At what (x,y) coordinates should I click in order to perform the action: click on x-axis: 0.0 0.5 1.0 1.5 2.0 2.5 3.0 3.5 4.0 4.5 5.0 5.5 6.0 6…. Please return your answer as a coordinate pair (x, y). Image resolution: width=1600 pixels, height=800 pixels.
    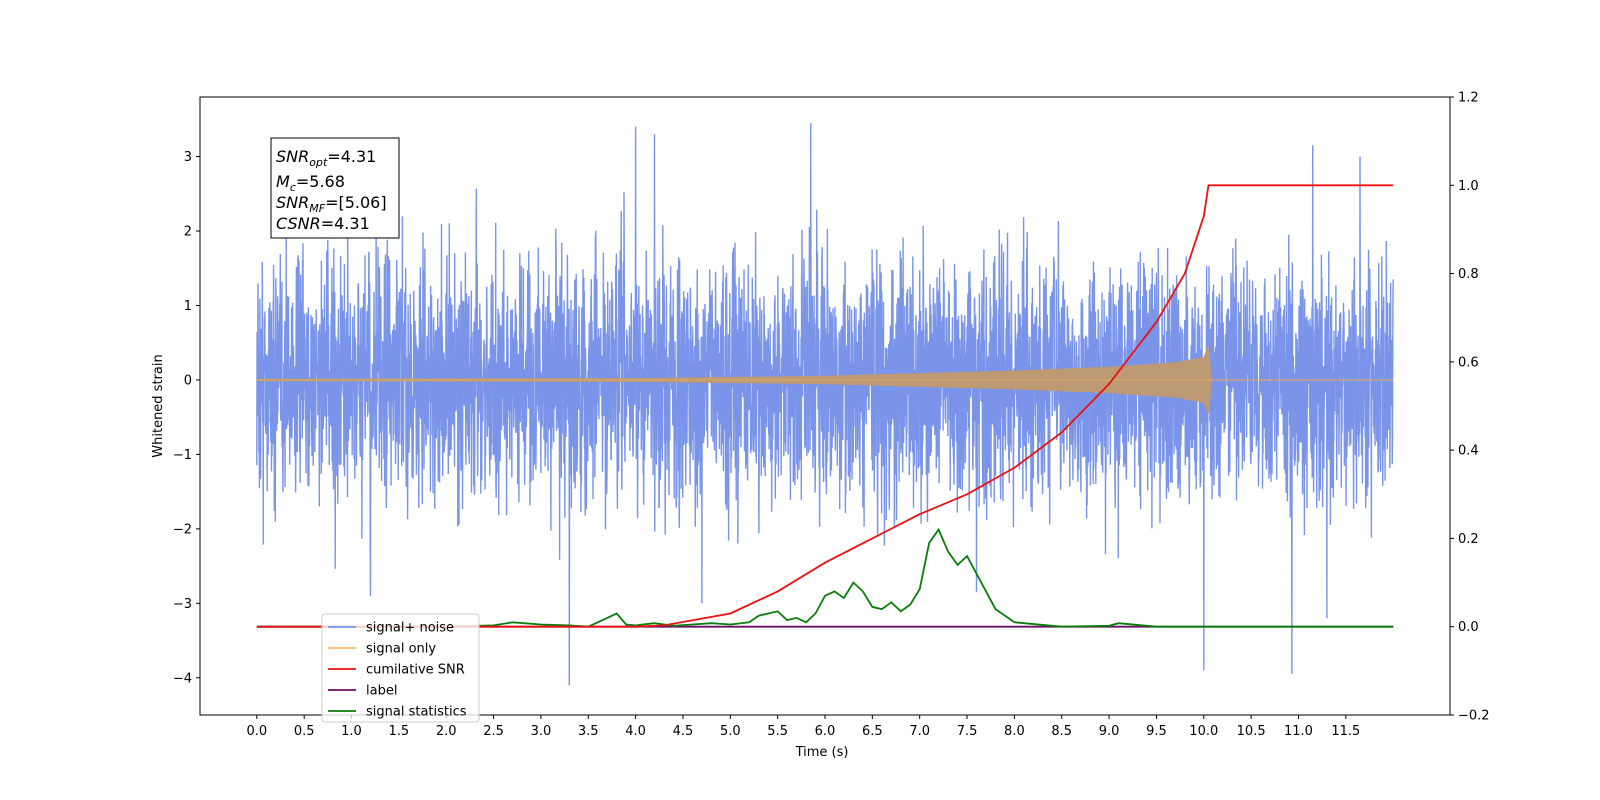
    Looking at the image, I should click on (803, 727).